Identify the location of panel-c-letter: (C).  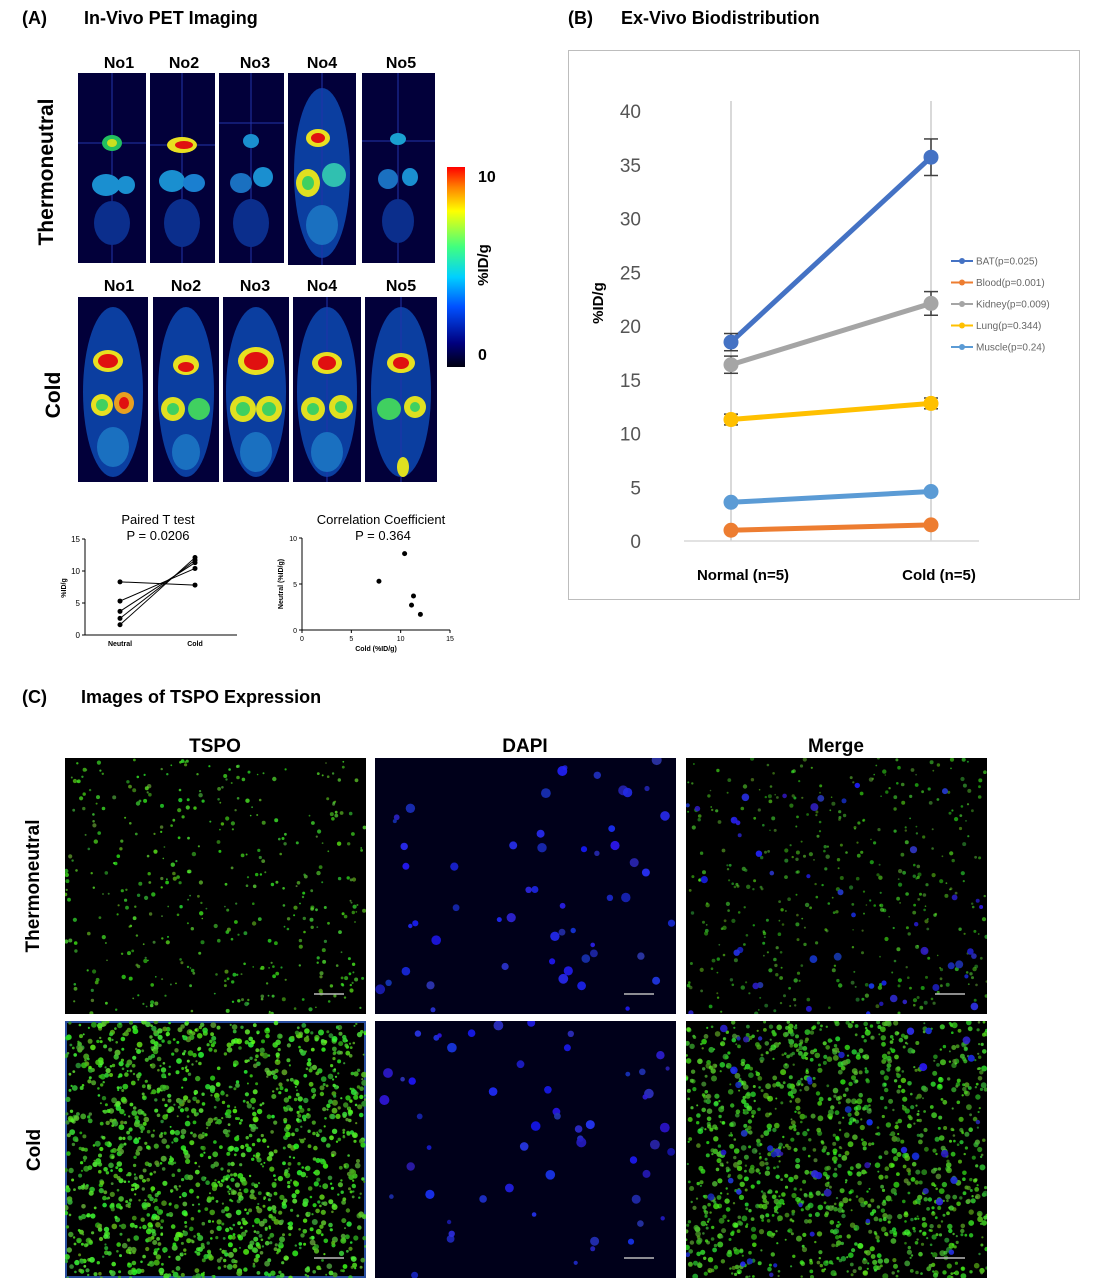
(34, 697).